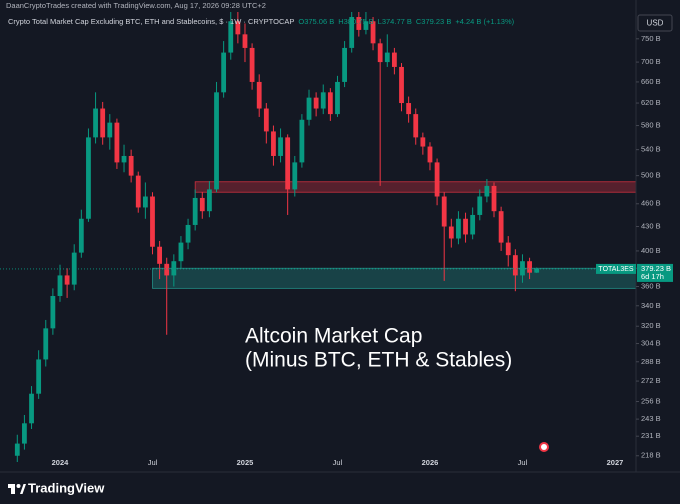 The width and height of the screenshot is (680, 504). What do you see at coordinates (651, 125) in the screenshot?
I see `y-tick-label: 580 B` at bounding box center [651, 125].